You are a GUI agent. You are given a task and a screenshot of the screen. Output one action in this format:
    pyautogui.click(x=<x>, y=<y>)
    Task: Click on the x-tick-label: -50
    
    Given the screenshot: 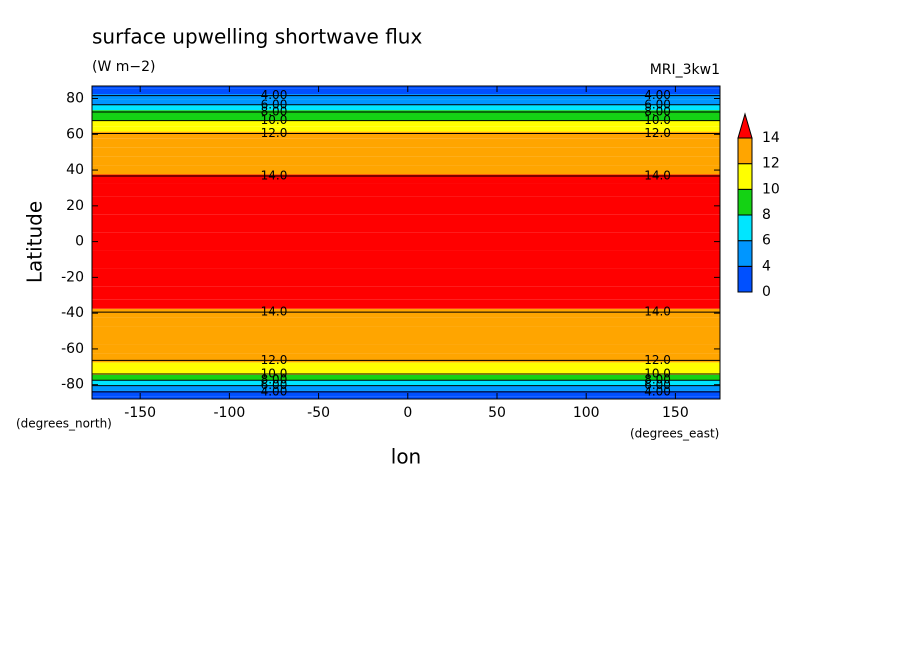 What is the action you would take?
    pyautogui.click(x=318, y=413)
    